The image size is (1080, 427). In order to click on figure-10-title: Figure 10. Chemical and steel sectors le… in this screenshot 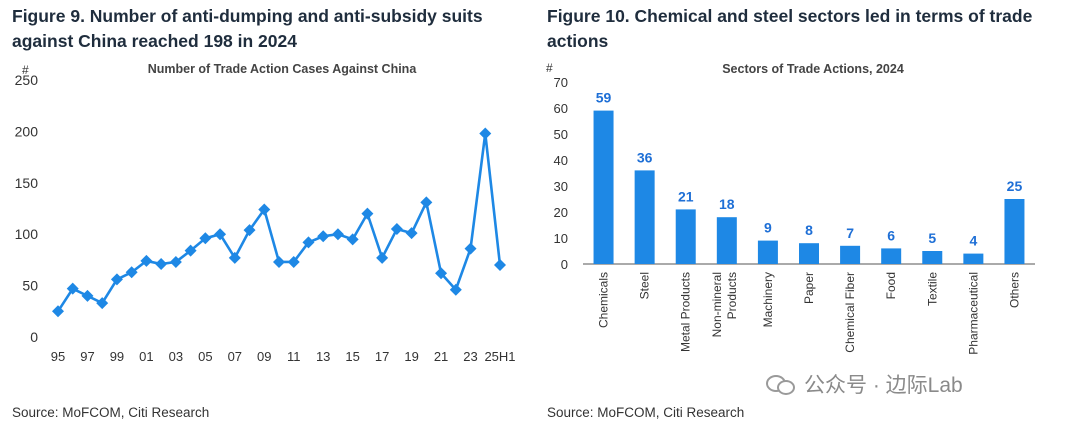, I will do `click(790, 28)`.